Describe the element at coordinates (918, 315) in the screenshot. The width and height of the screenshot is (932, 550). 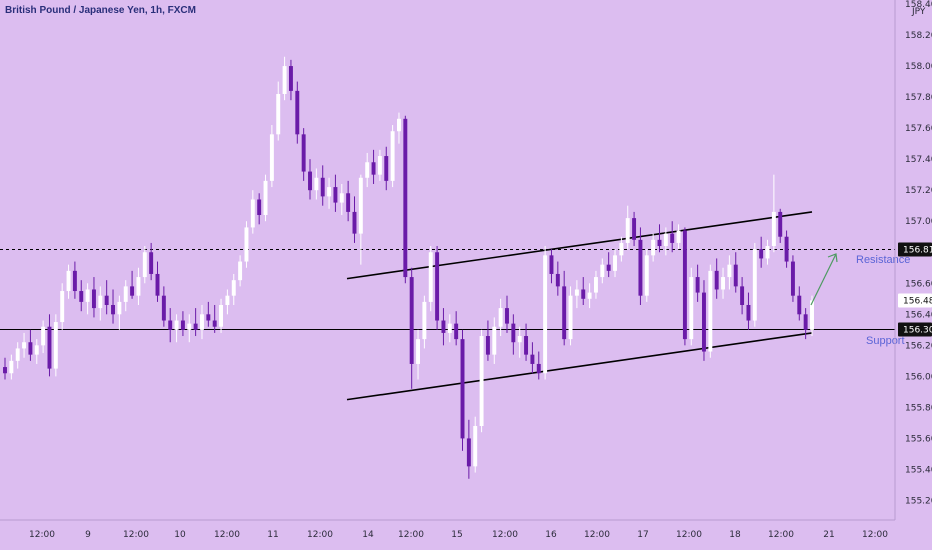
I see `price-tick-label: 156.400` at that location.